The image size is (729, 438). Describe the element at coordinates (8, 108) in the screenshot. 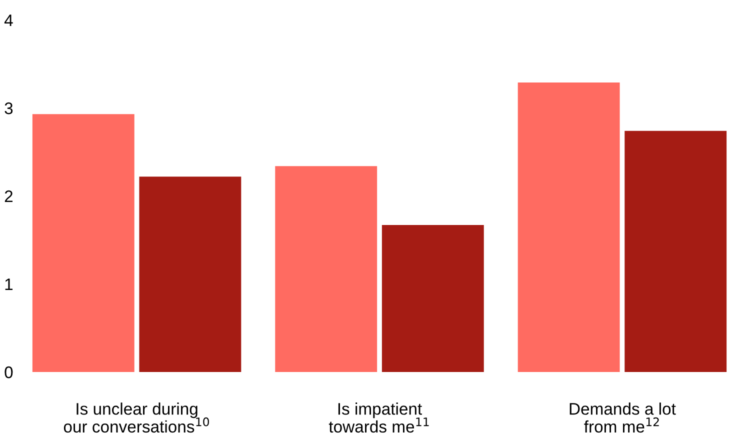

I see `y-tick-label: 3` at that location.